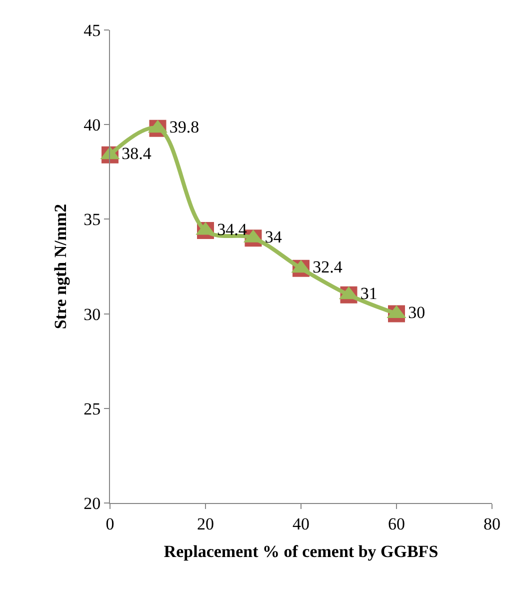 Image resolution: width=527 pixels, height=598 pixels. I want to click on x-tick-label: 20, so click(205, 524).